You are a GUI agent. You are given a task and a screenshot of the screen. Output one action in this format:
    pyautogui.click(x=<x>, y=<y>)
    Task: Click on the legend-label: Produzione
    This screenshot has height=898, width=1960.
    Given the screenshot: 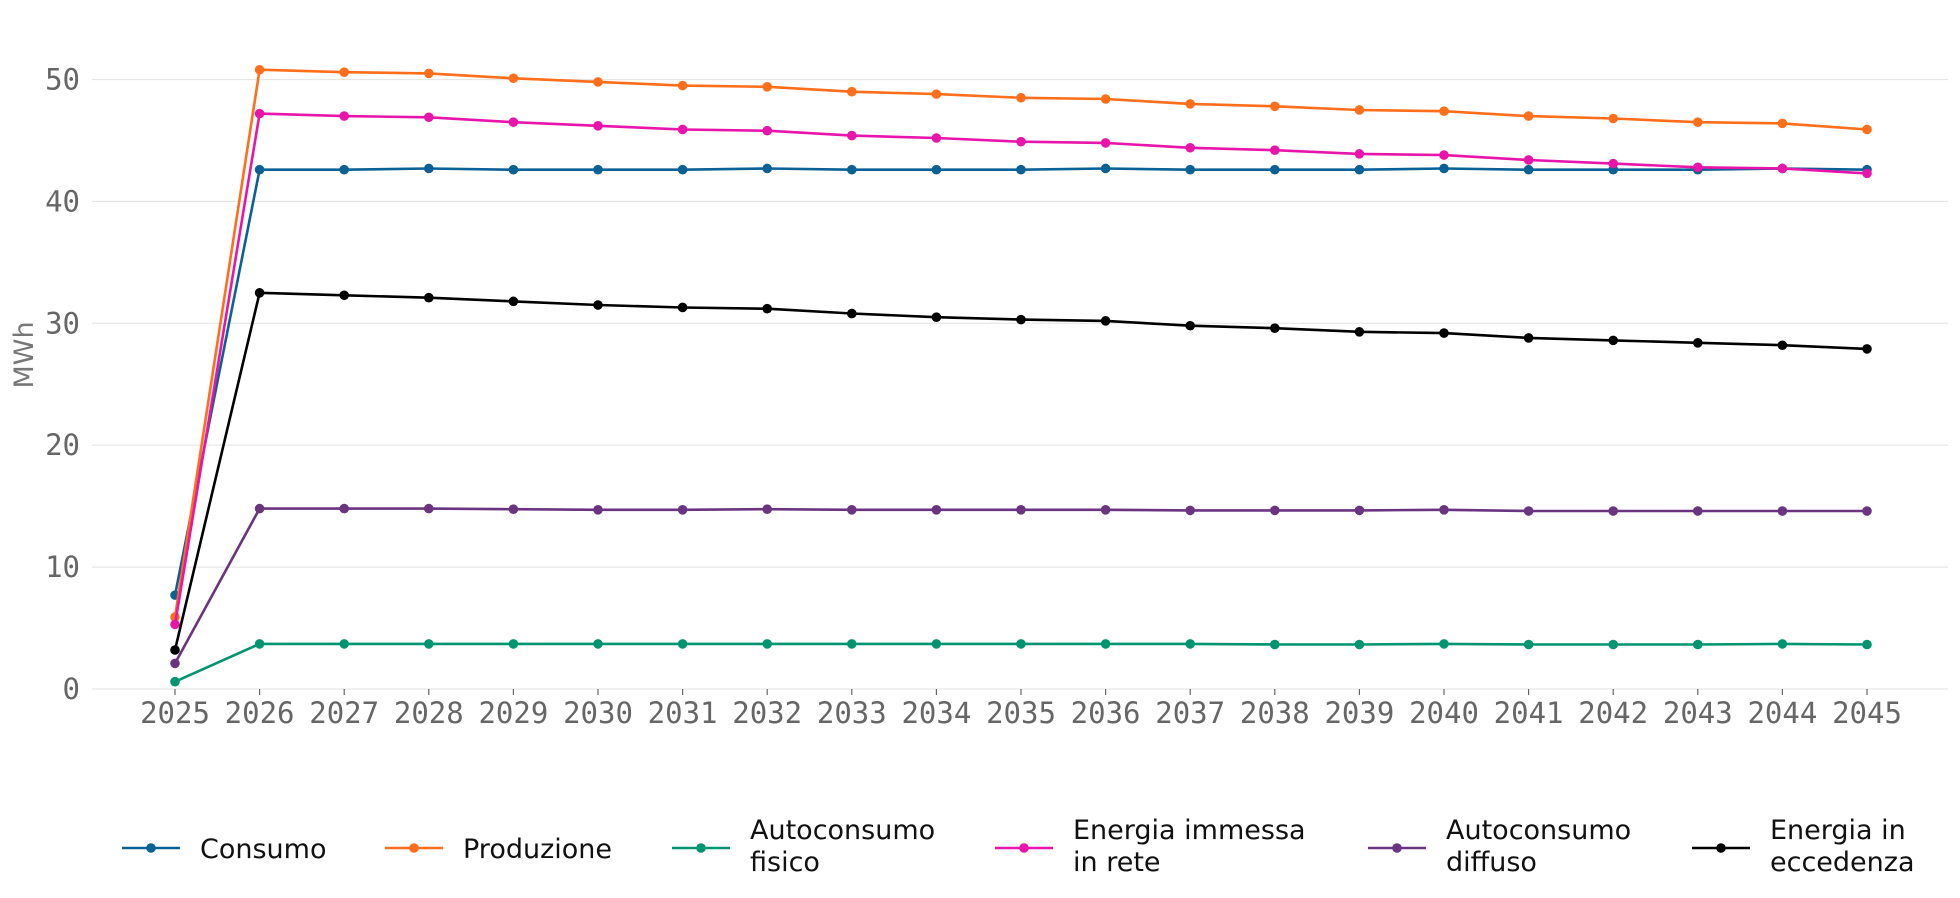 What is the action you would take?
    pyautogui.click(x=537, y=849)
    